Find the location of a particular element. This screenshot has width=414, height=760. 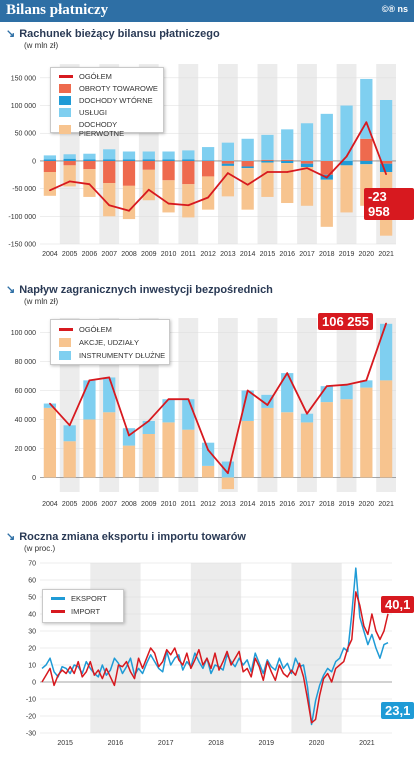

x-tick-label: 2013 is located at coordinates (228, 254).